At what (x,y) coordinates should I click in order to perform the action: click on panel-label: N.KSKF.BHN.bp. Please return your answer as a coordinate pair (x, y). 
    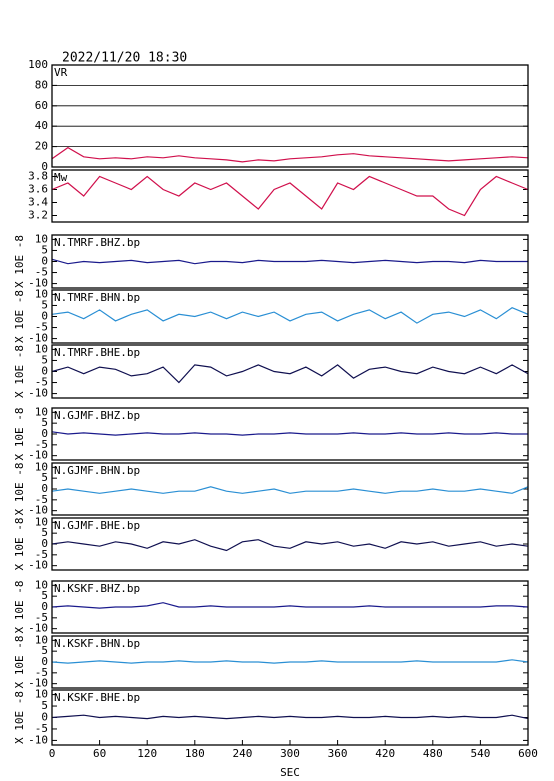
    Looking at the image, I should click on (97, 643).